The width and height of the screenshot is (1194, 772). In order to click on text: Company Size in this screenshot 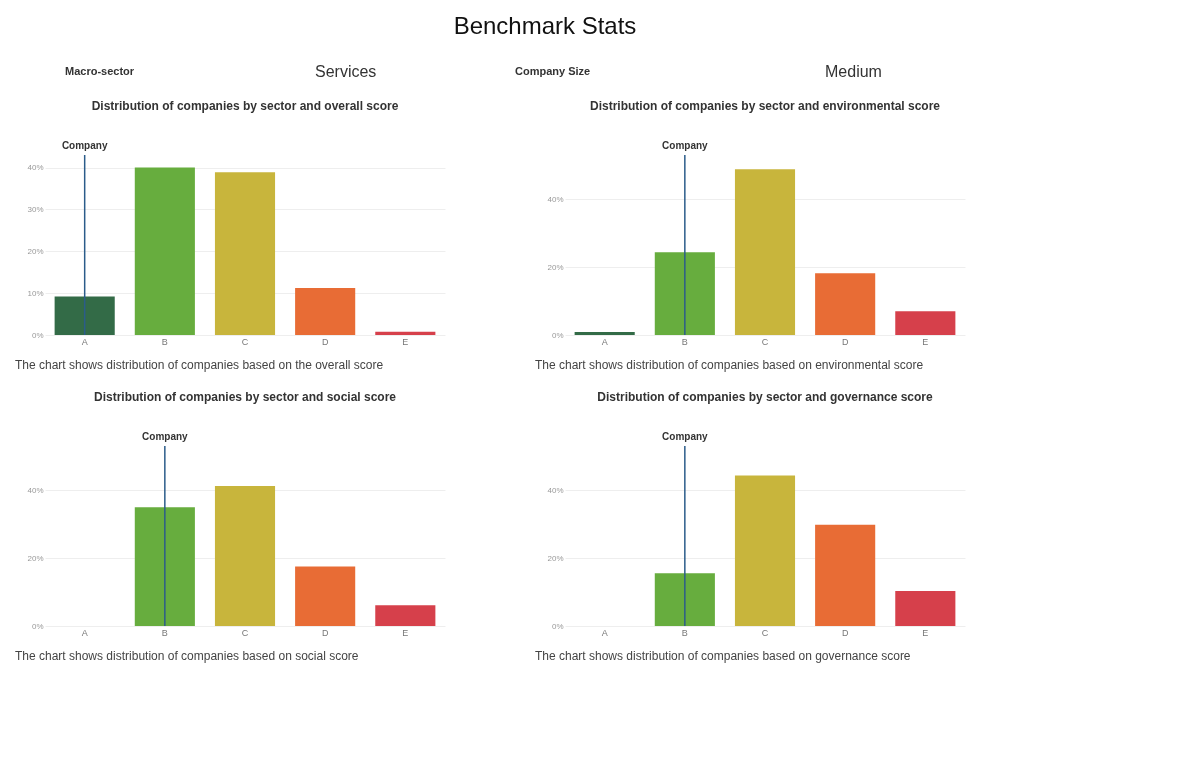, I will do `click(553, 71)`.